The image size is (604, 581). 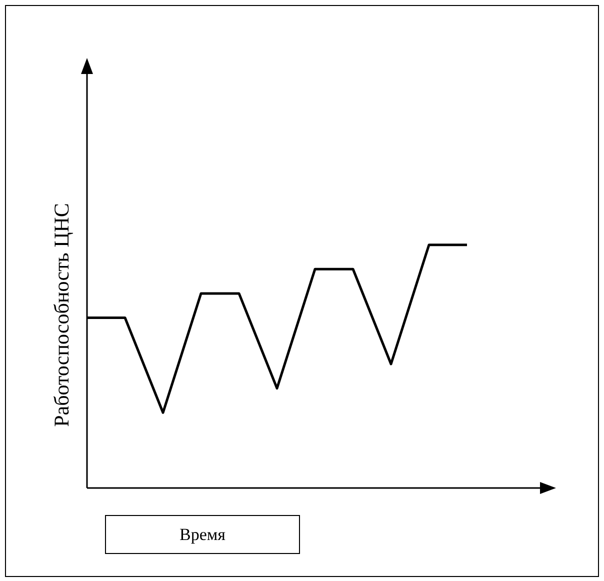 What do you see at coordinates (203, 534) in the screenshot?
I see `x-axis-title: Время` at bounding box center [203, 534].